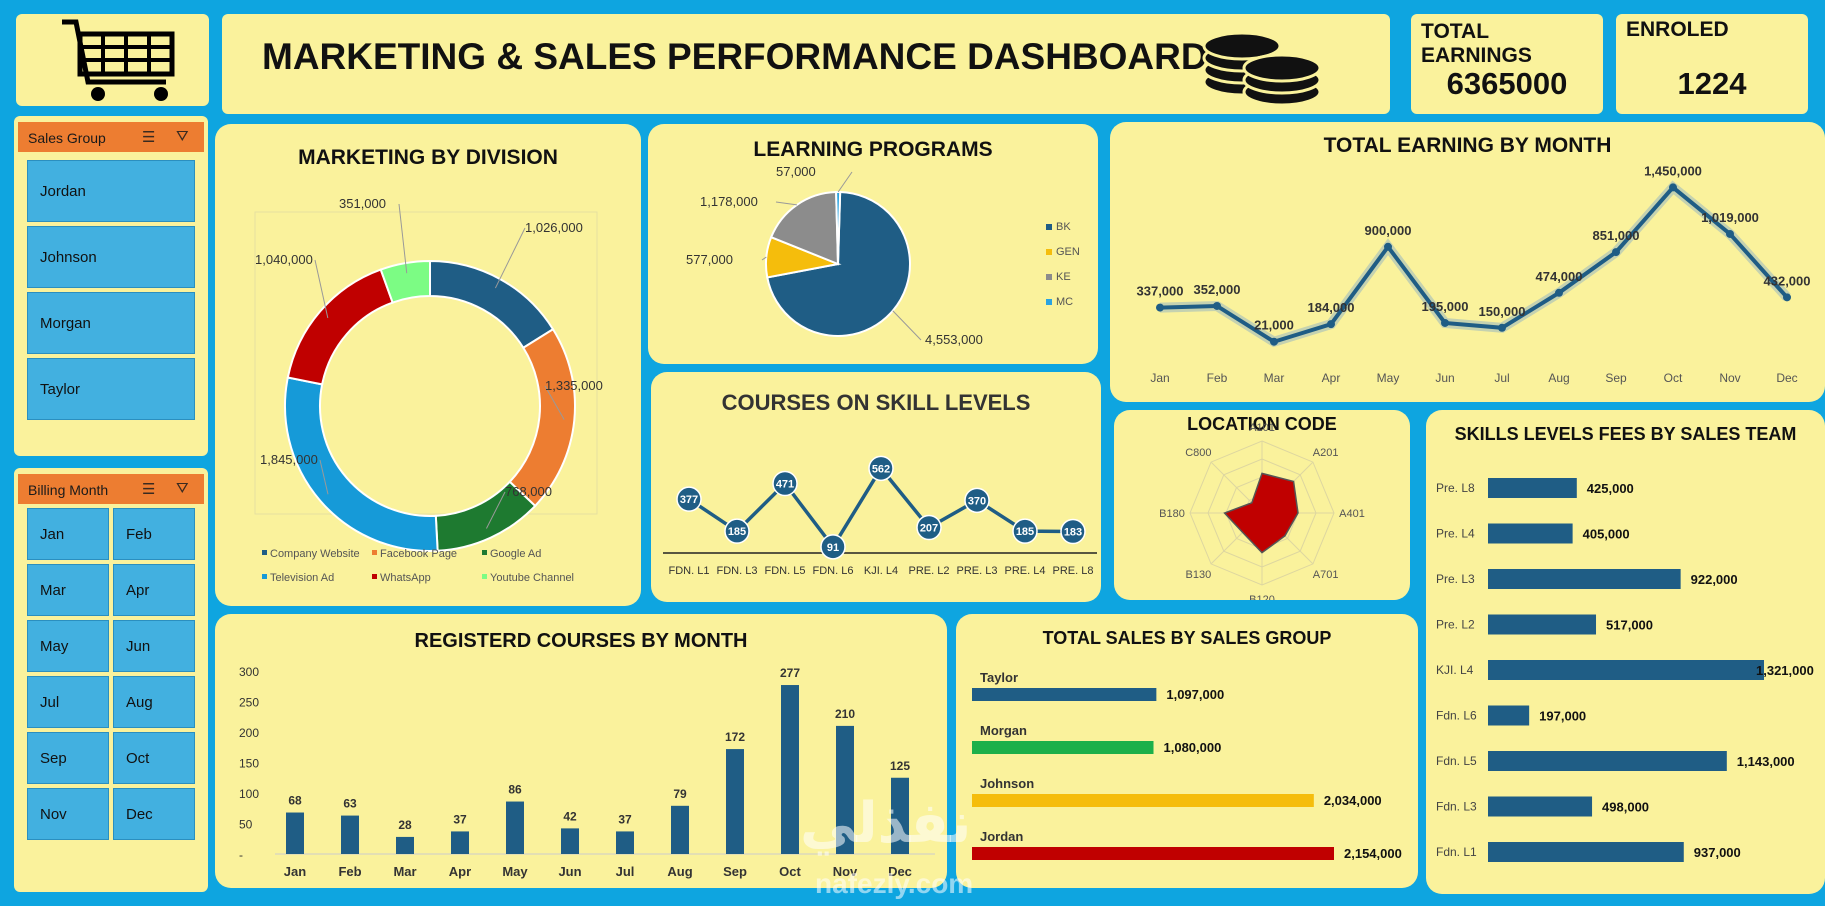 Image resolution: width=1825 pixels, height=906 pixels. What do you see at coordinates (881, 571) in the screenshot?
I see `x-tick-label: KJI. L4` at bounding box center [881, 571].